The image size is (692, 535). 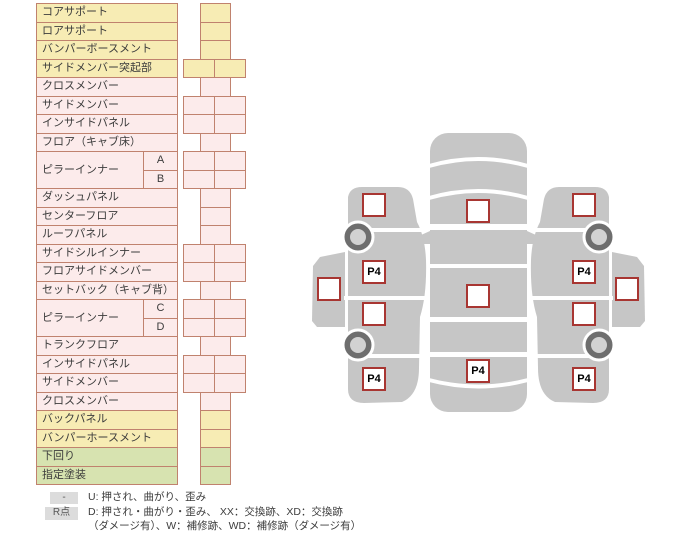 I want to click on part-row-label: フロア（キャブ床）, so click(x=107, y=142).